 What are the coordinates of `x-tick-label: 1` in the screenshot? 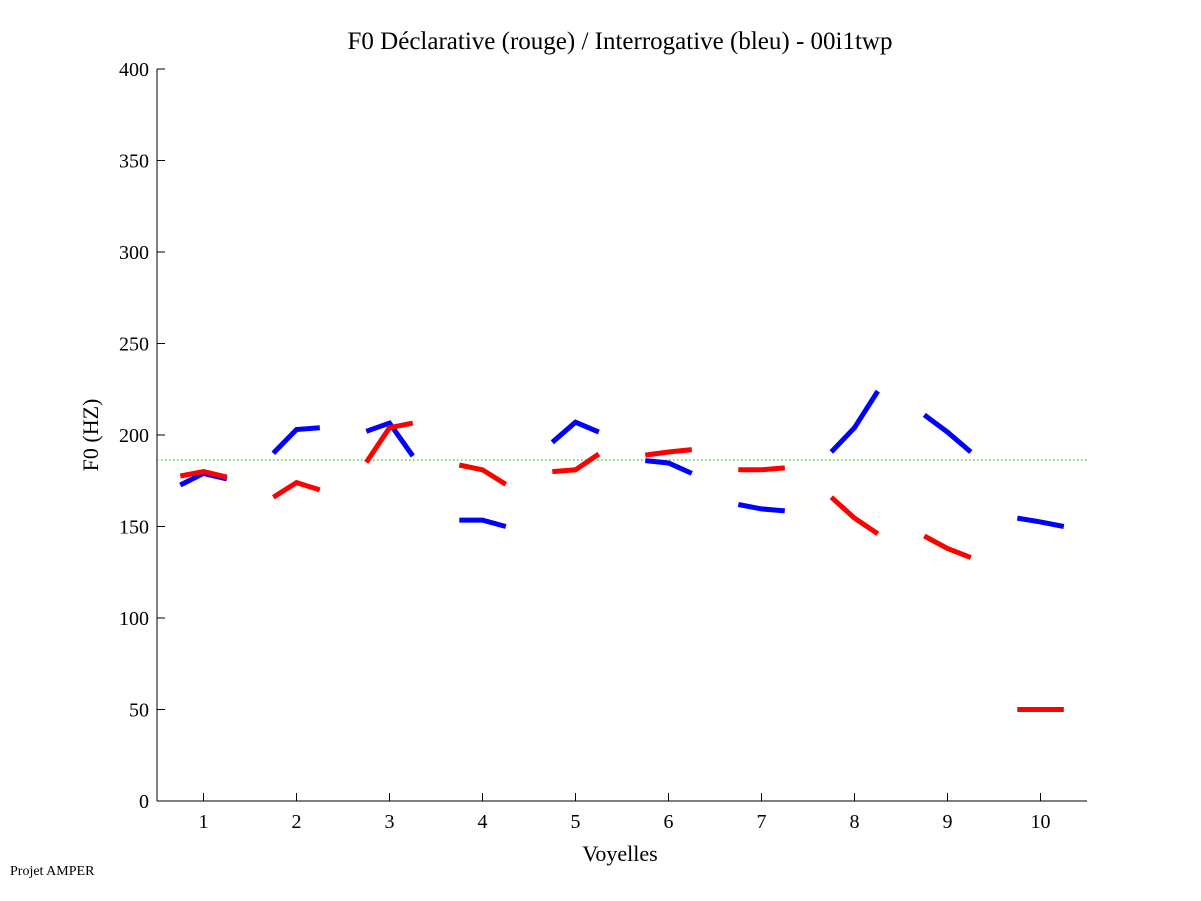 It's located at (204, 822).